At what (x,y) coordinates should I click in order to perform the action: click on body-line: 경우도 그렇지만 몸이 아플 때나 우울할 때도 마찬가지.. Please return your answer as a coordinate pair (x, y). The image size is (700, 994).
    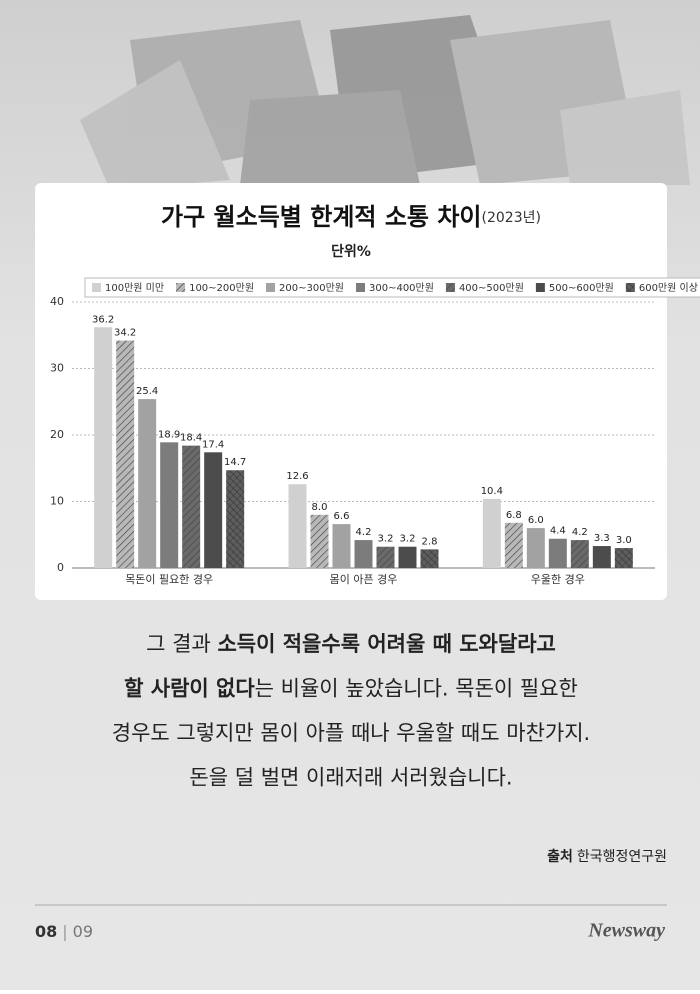
    Looking at the image, I should click on (351, 733).